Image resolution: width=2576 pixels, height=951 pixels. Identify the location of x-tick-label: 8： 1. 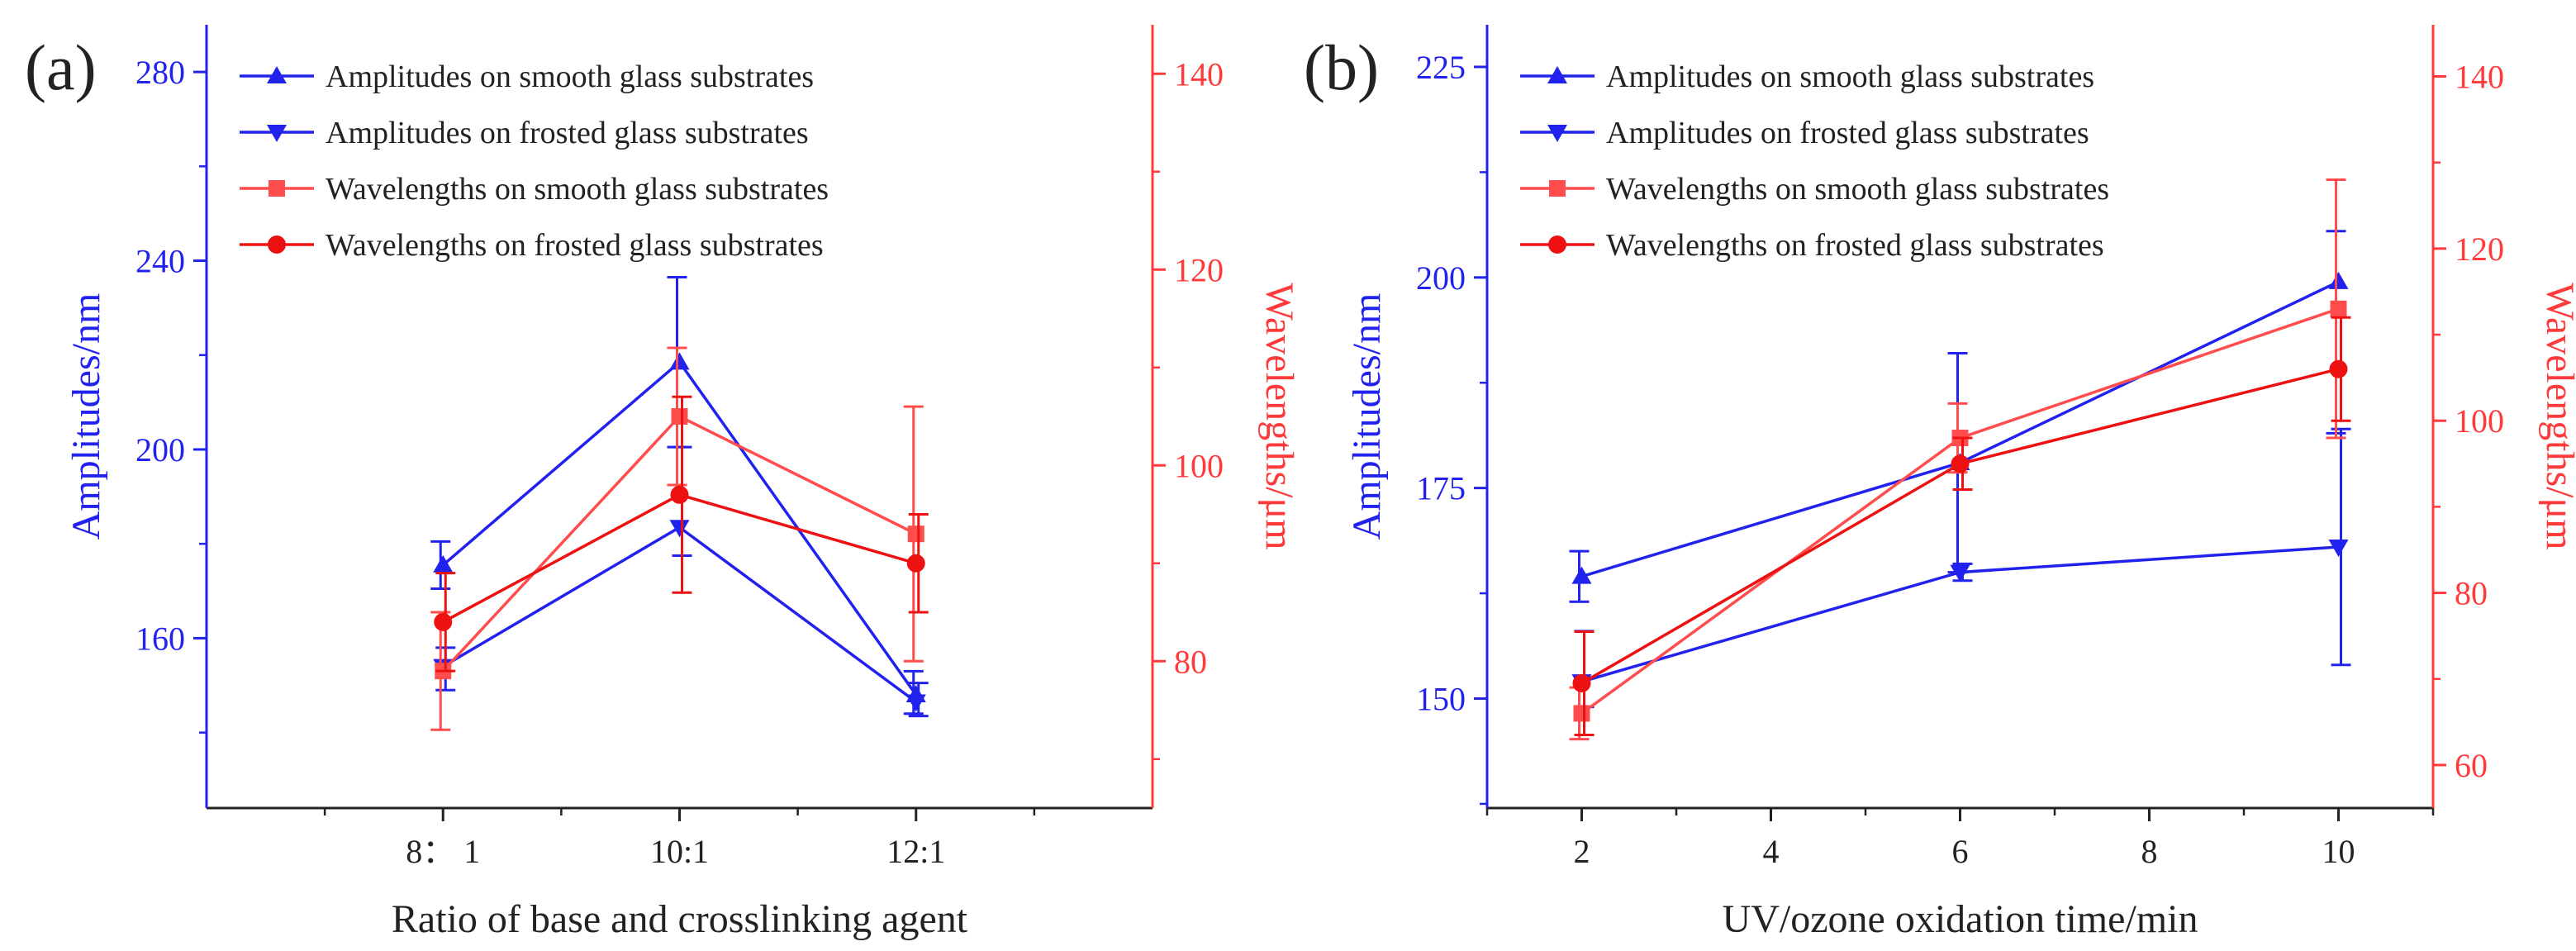
(443, 852).